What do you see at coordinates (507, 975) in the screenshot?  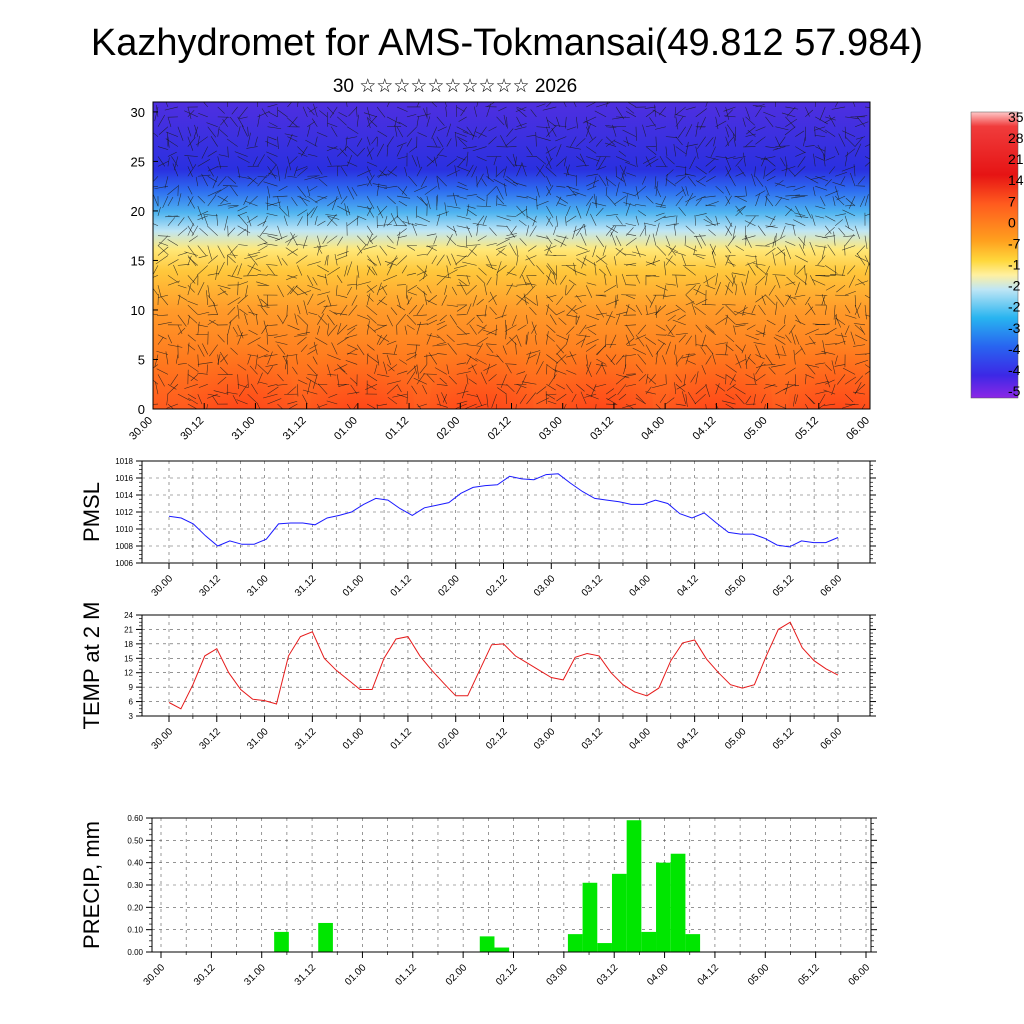 I see `xtick-label: 02.12` at bounding box center [507, 975].